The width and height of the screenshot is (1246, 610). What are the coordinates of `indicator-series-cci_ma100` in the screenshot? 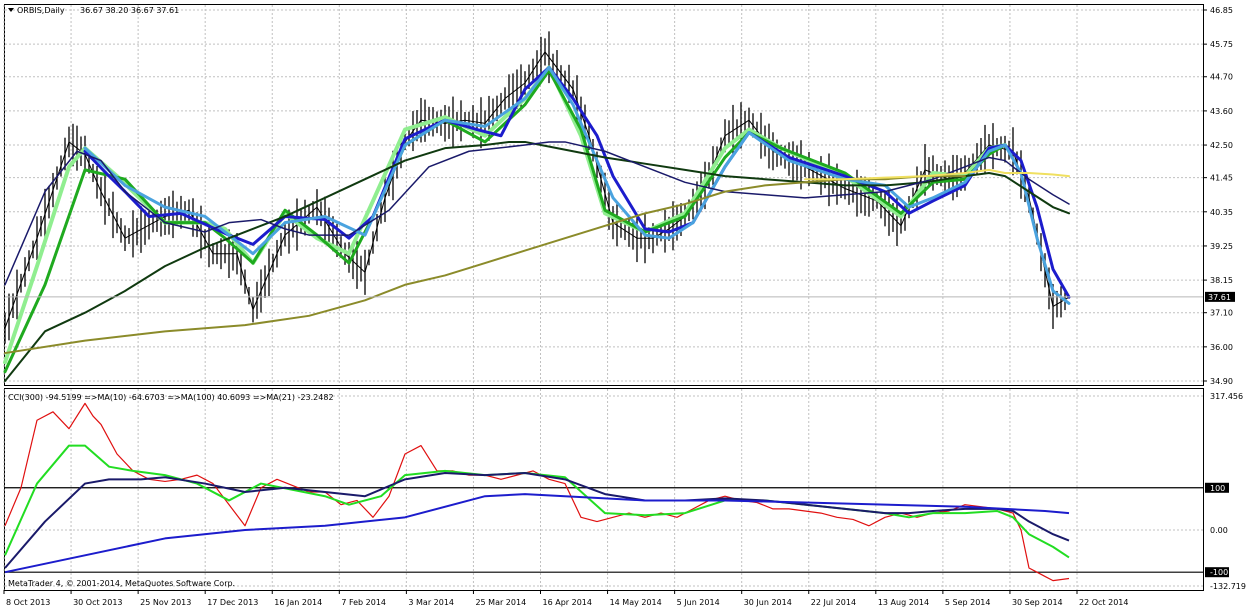 It's located at (537, 533).